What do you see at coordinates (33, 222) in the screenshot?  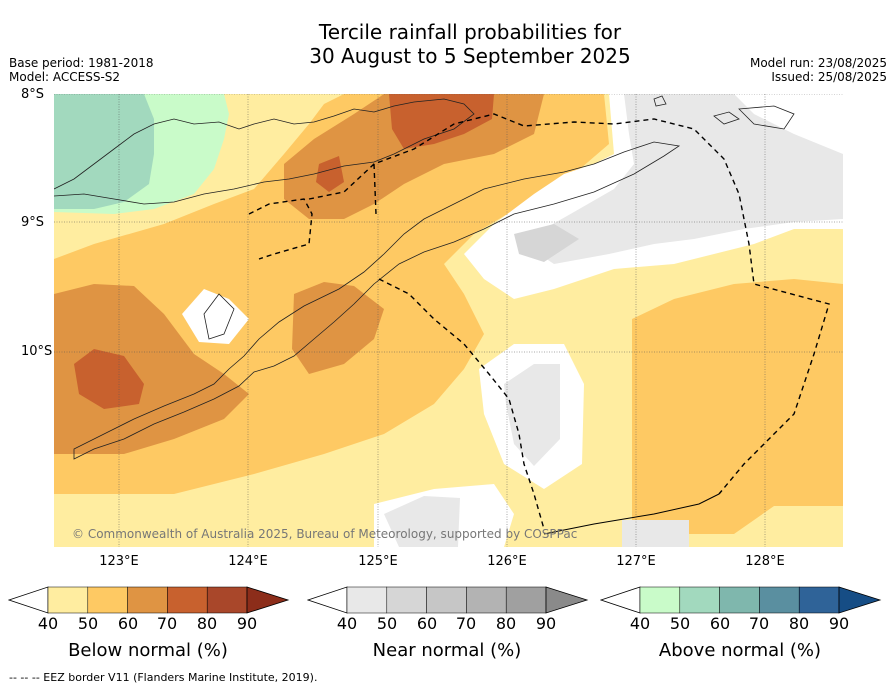 I see `lat-label-9s: 9°S` at bounding box center [33, 222].